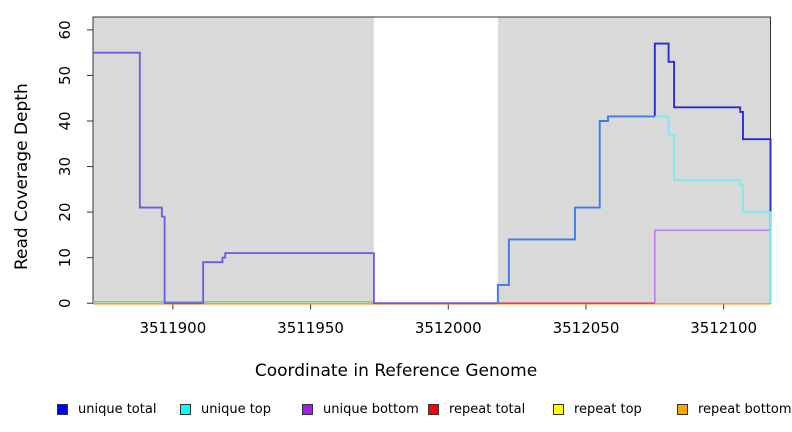 This screenshot has width=792, height=432. I want to click on legend-label: repeat top, so click(608, 409).